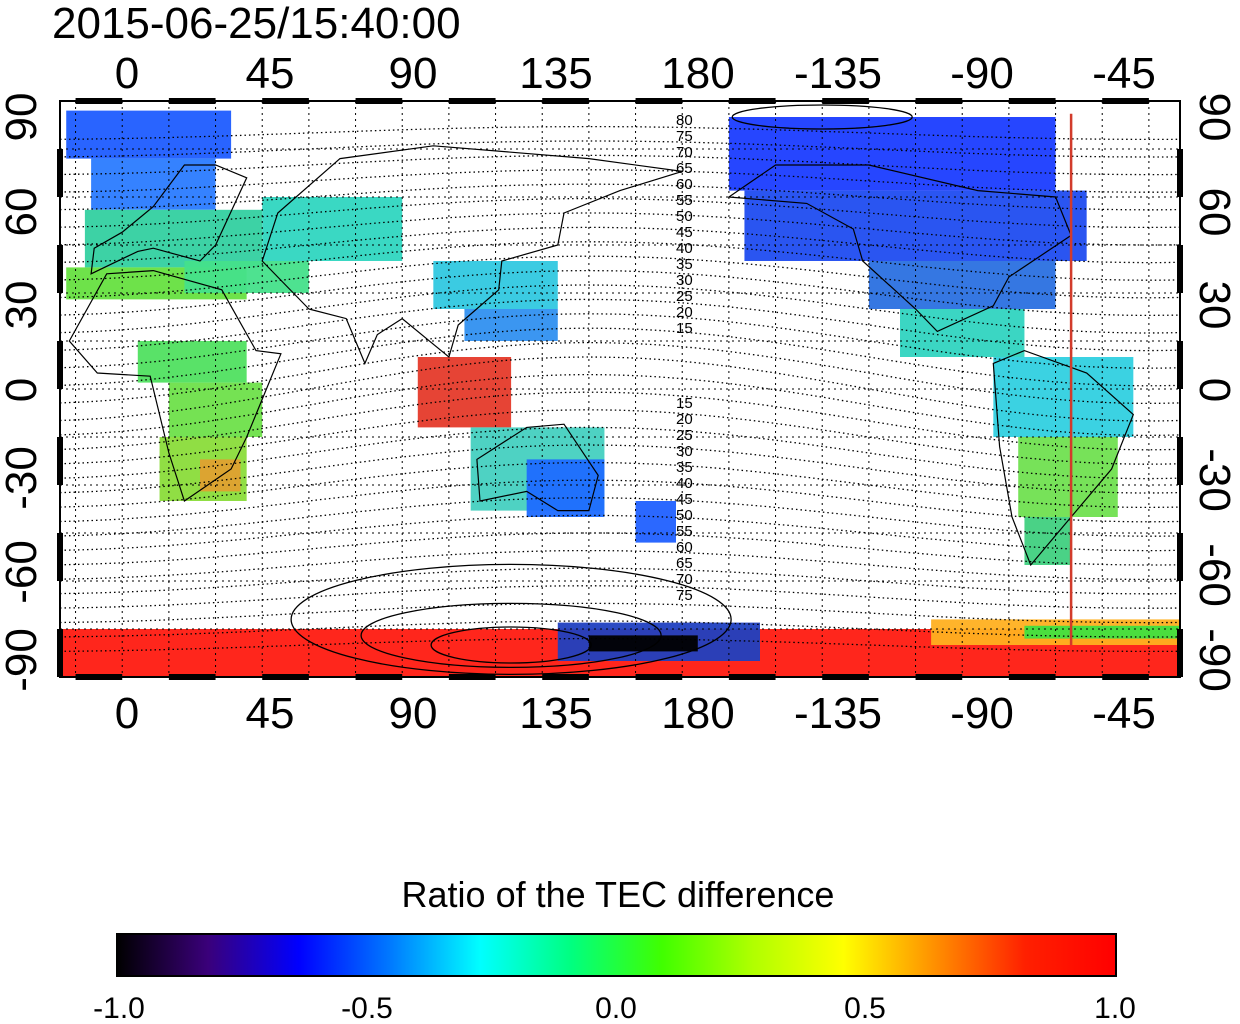 The image size is (1240, 1024). What do you see at coordinates (684, 168) in the screenshot?
I see `contour-label-north: 65` at bounding box center [684, 168].